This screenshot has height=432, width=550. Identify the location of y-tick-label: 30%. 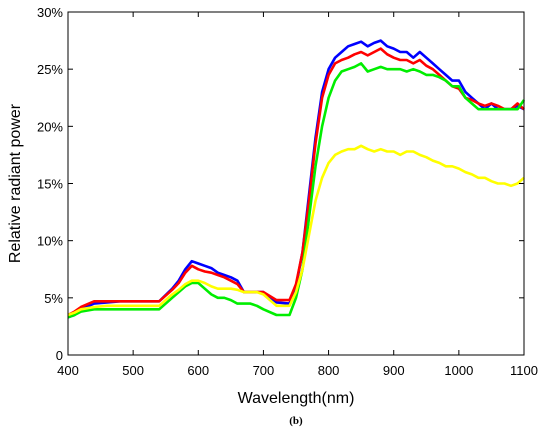
(50, 12).